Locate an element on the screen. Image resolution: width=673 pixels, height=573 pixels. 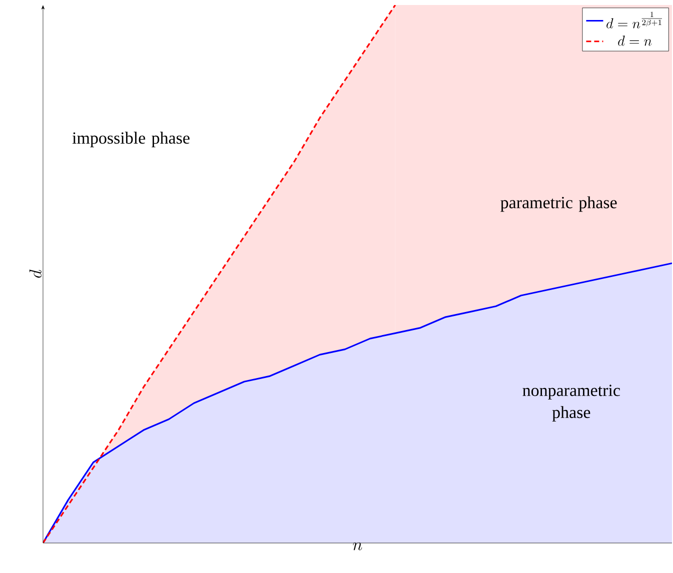
annotation: parametric phase is located at coordinates (558, 204).